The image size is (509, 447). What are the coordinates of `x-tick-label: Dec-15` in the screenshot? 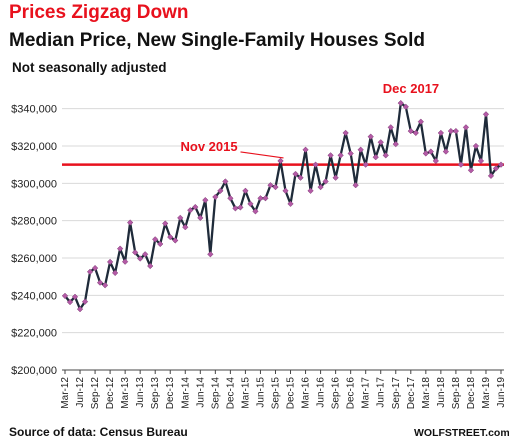 It's located at (291, 393).